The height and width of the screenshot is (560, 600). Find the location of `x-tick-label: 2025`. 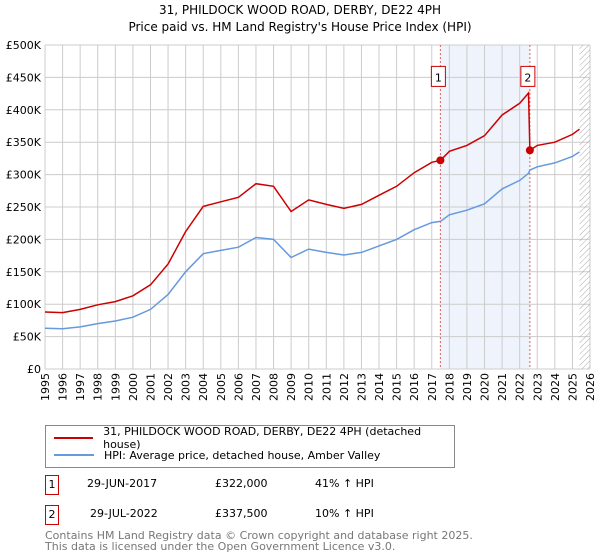

x-tick-label: 2025 is located at coordinates (572, 387).